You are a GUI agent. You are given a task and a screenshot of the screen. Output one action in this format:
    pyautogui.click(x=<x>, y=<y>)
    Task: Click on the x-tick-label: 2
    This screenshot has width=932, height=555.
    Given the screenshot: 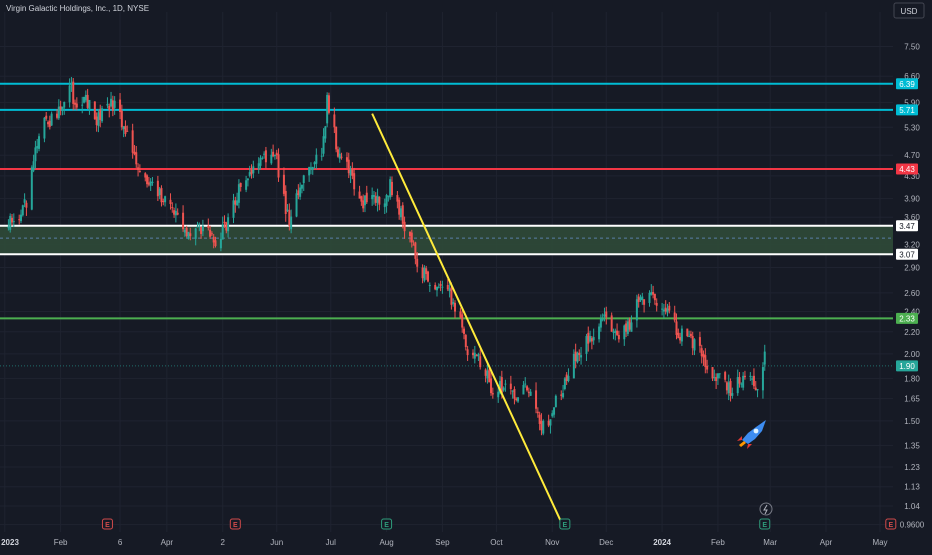 What is the action you would take?
    pyautogui.click(x=222, y=542)
    